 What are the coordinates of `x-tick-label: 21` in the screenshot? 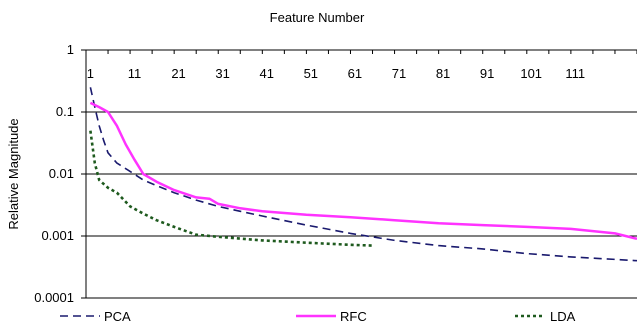 It's located at (178, 73).